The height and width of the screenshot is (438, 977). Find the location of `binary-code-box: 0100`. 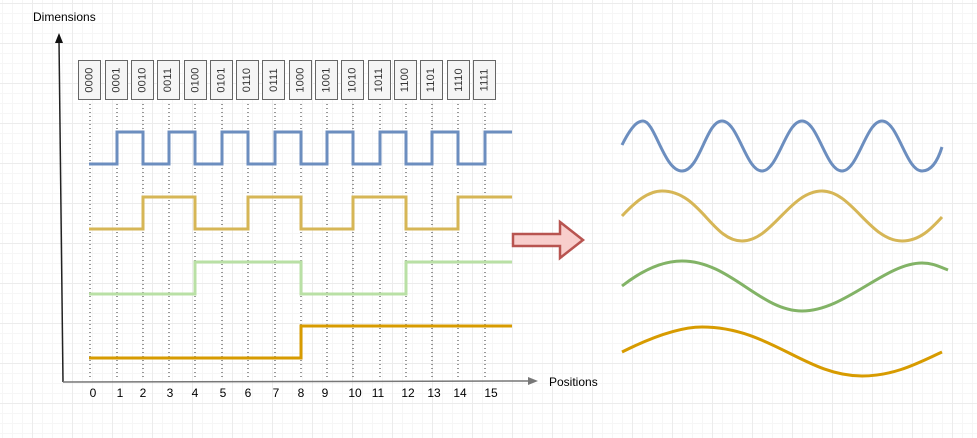

binary-code-box: 0100 is located at coordinates (195, 80).